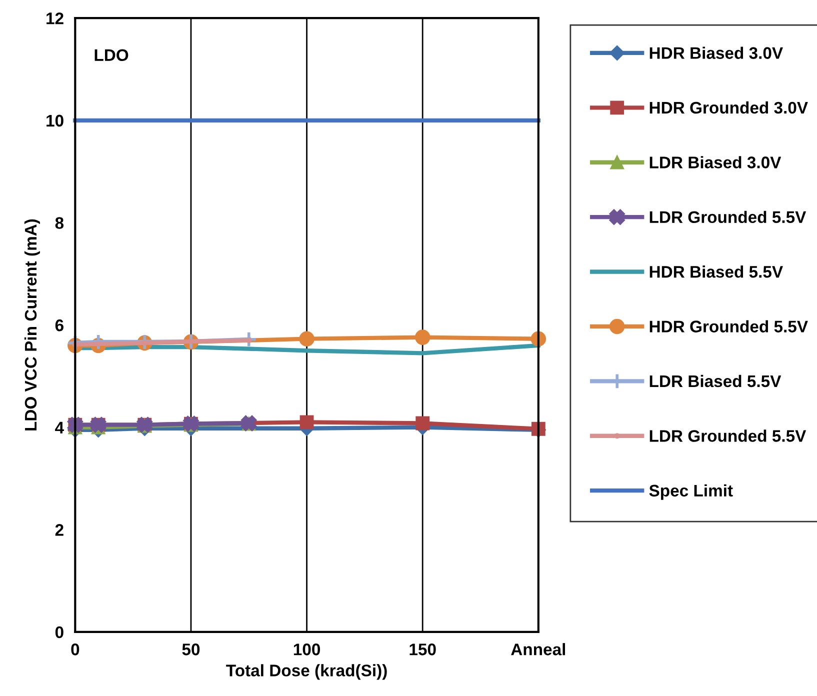 This screenshot has width=817, height=696. I want to click on y-axis-title: LDO VCC Pin Current (mA), so click(32, 324).